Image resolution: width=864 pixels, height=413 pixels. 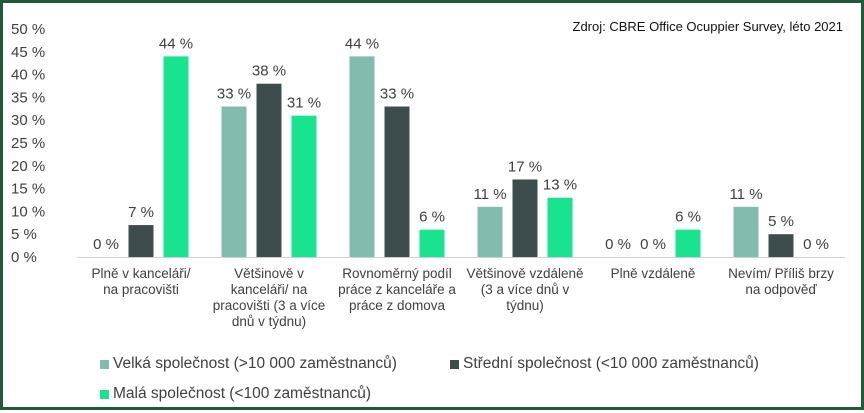 I want to click on x-category-label: (3 a více dnů v, so click(x=525, y=289).